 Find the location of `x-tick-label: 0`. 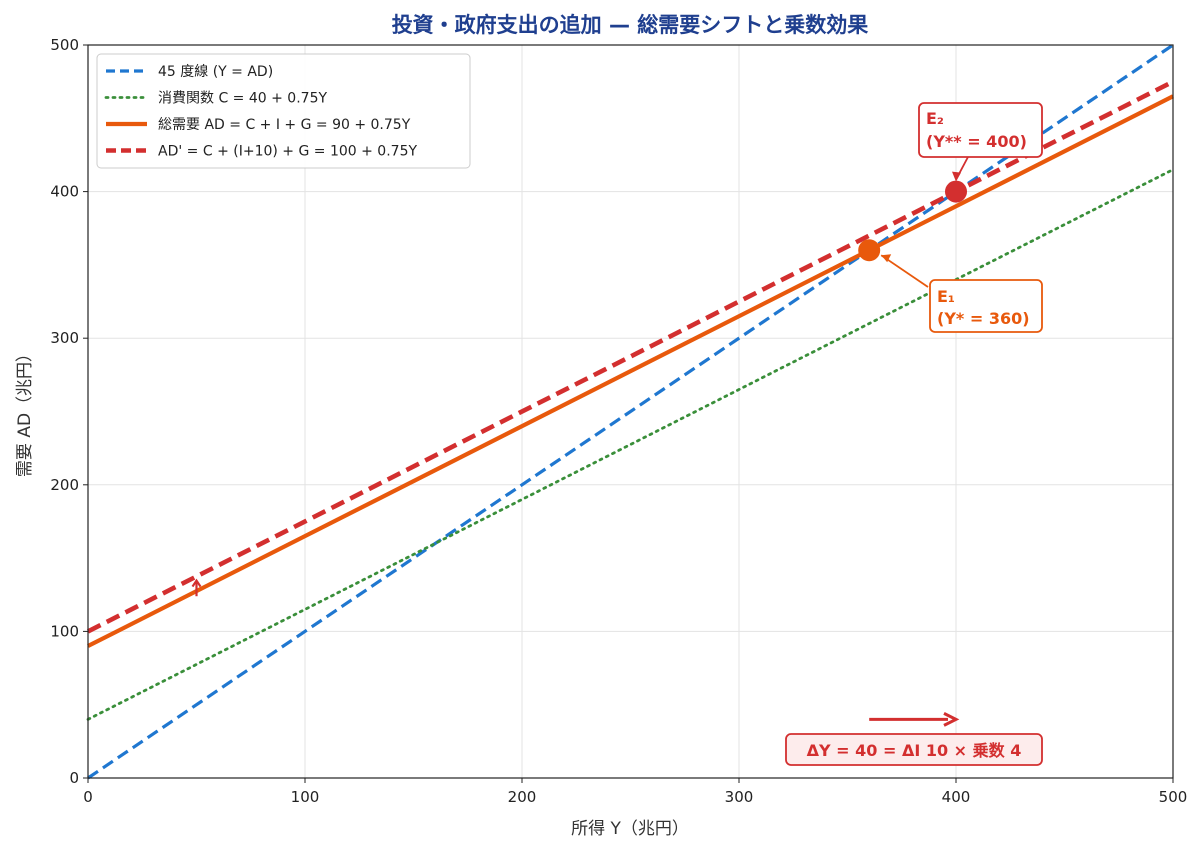

x-tick-label: 0 is located at coordinates (88, 797).